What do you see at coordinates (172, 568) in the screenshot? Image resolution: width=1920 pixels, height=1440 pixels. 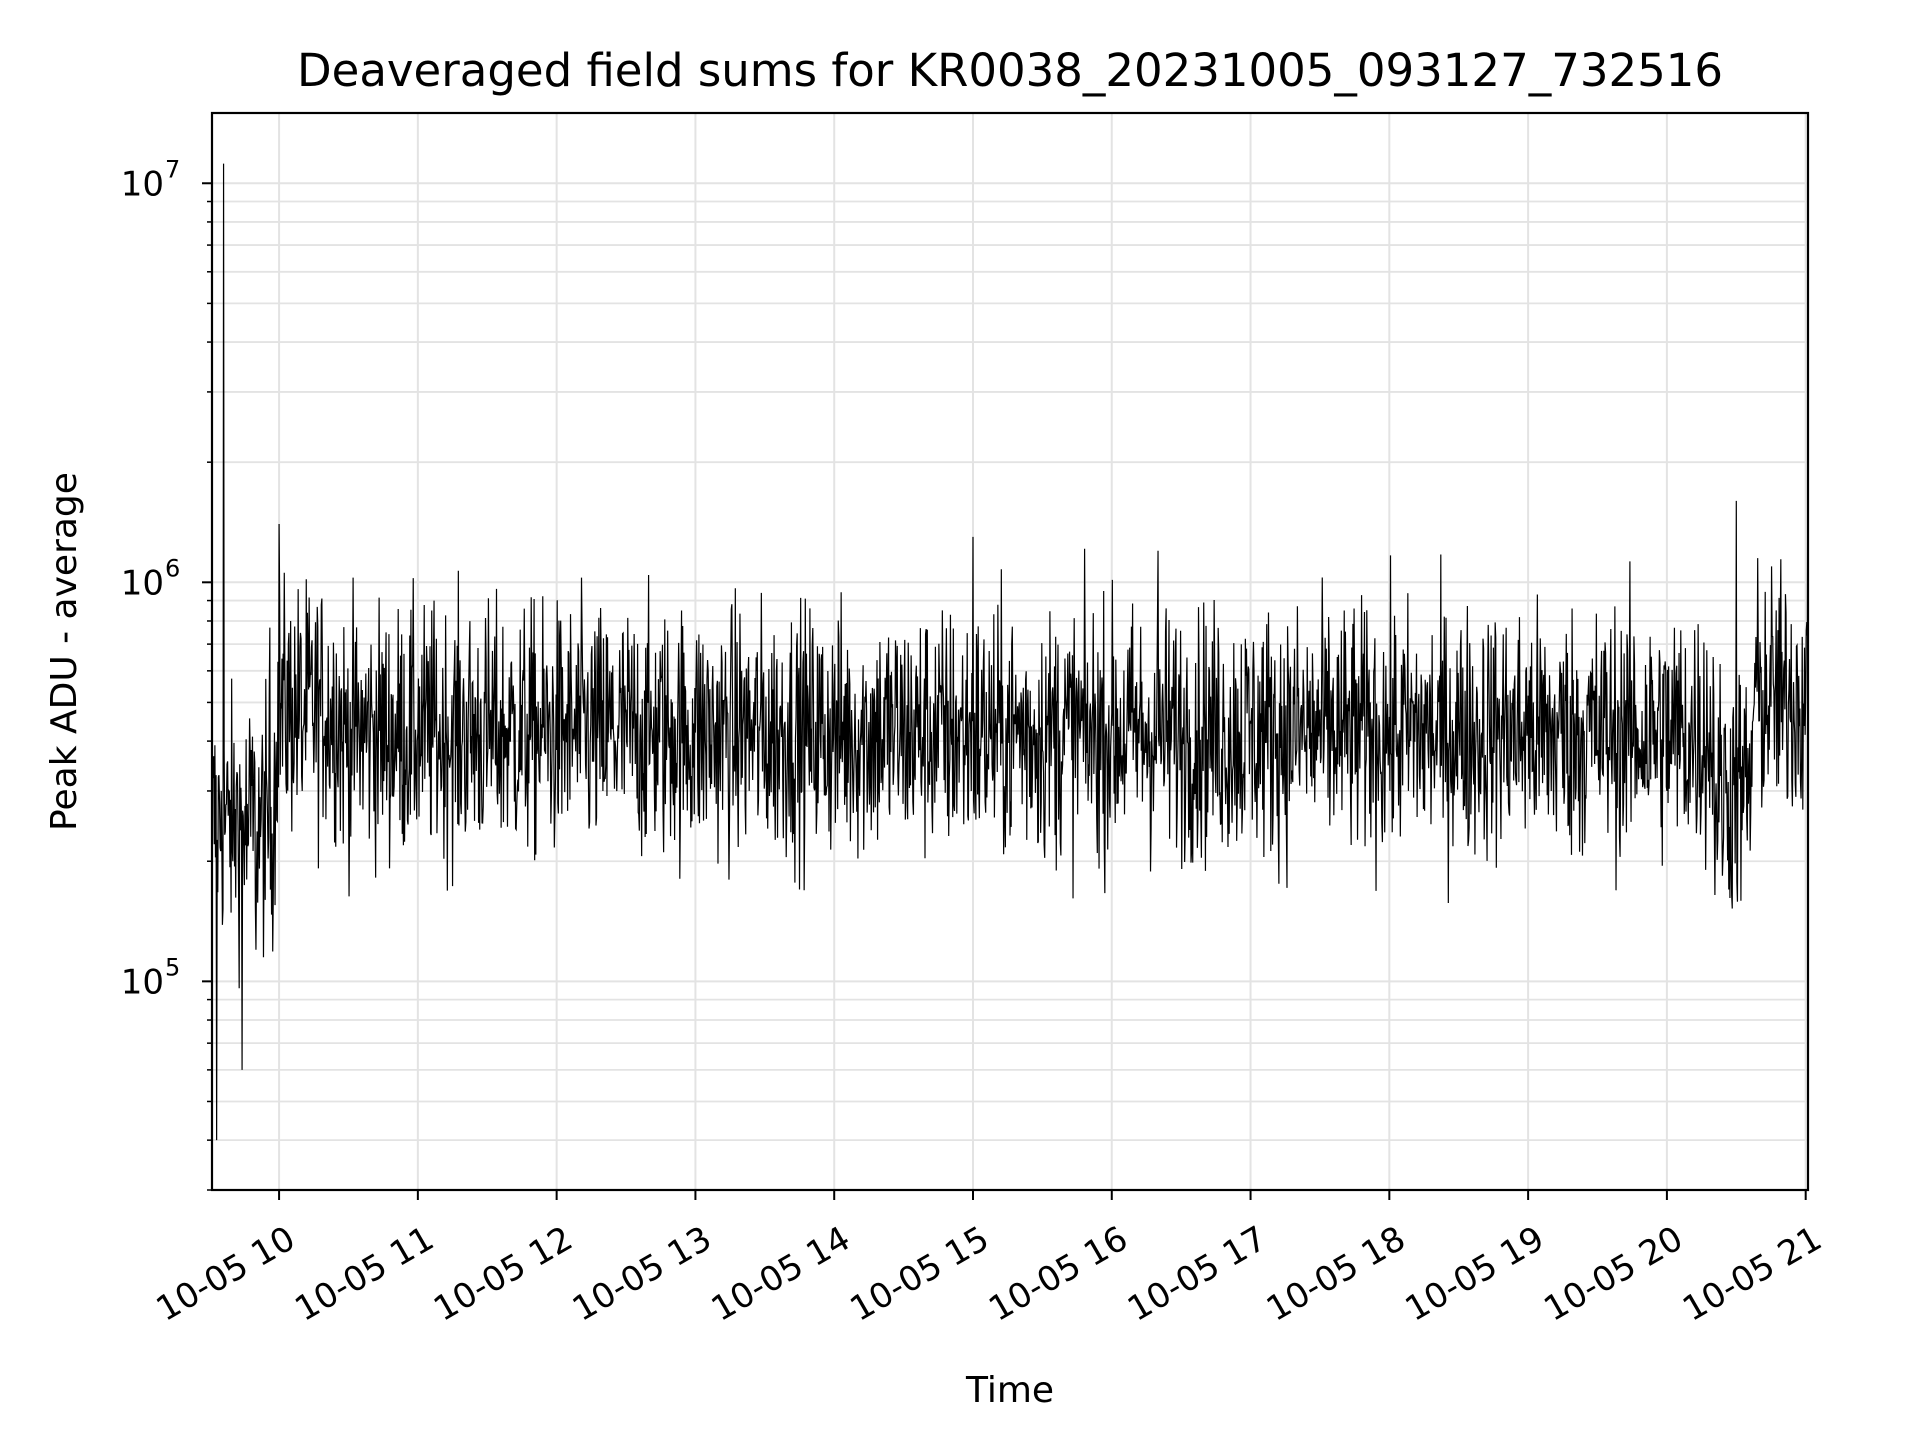 I see `y-tick-exponent: 6` at bounding box center [172, 568].